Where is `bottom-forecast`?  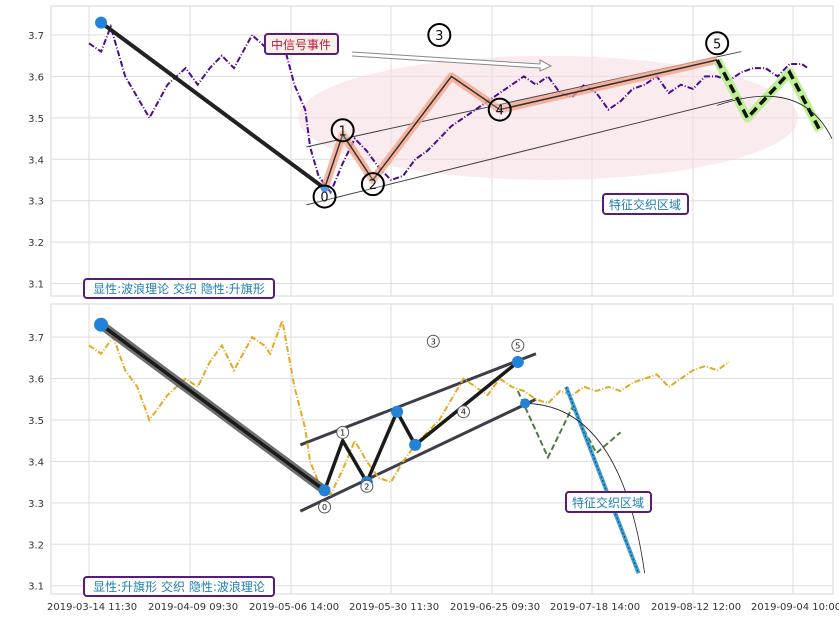
bottom-forecast is located at coordinates (578, 480).